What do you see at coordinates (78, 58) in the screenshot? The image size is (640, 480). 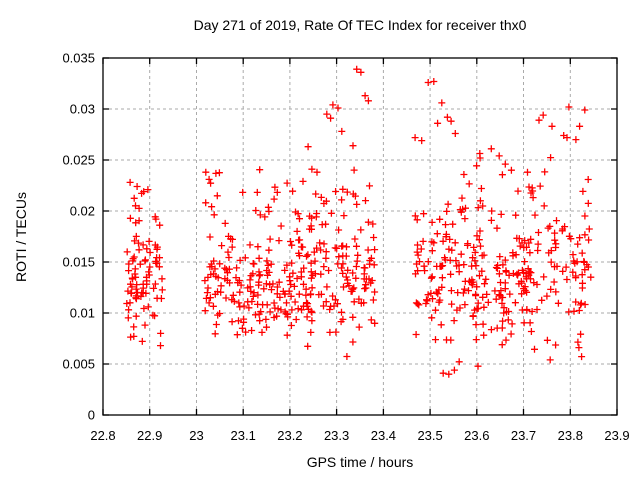 I see `y-tick-label: 0.035` at bounding box center [78, 58].